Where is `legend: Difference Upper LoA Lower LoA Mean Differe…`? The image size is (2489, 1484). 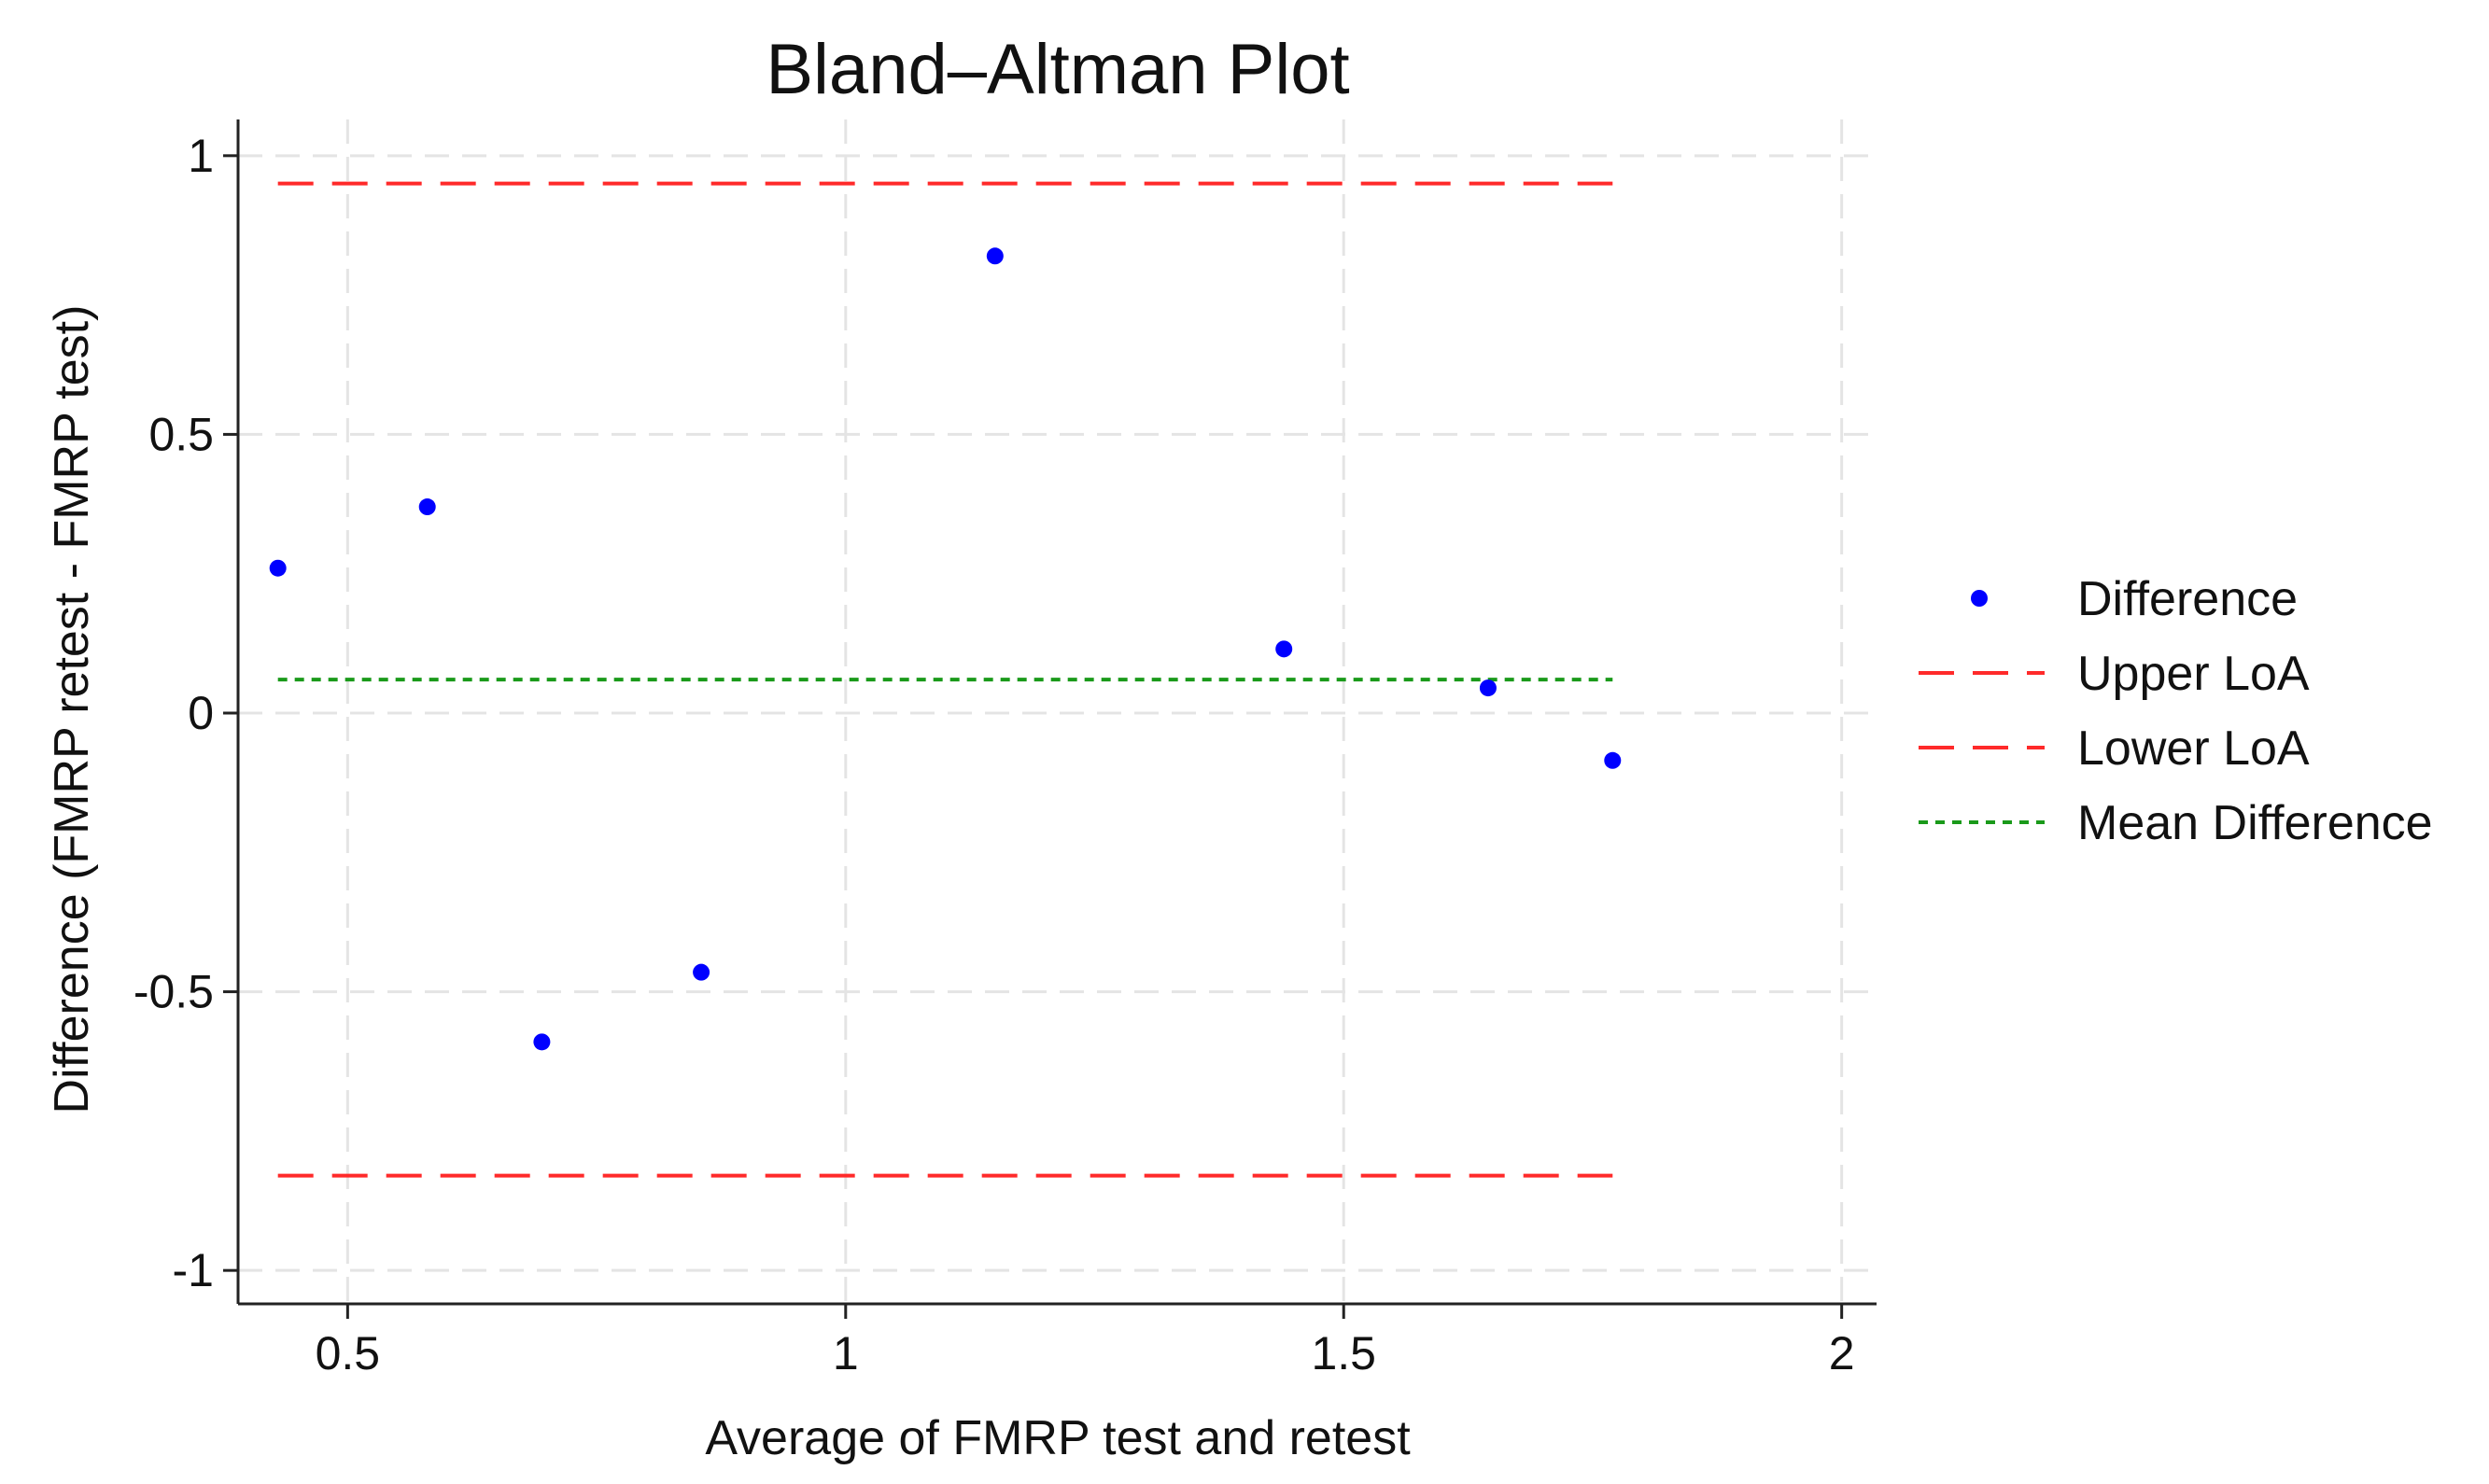
legend: Difference Upper LoA Lower LoA Mean Differe… is located at coordinates (2176, 711).